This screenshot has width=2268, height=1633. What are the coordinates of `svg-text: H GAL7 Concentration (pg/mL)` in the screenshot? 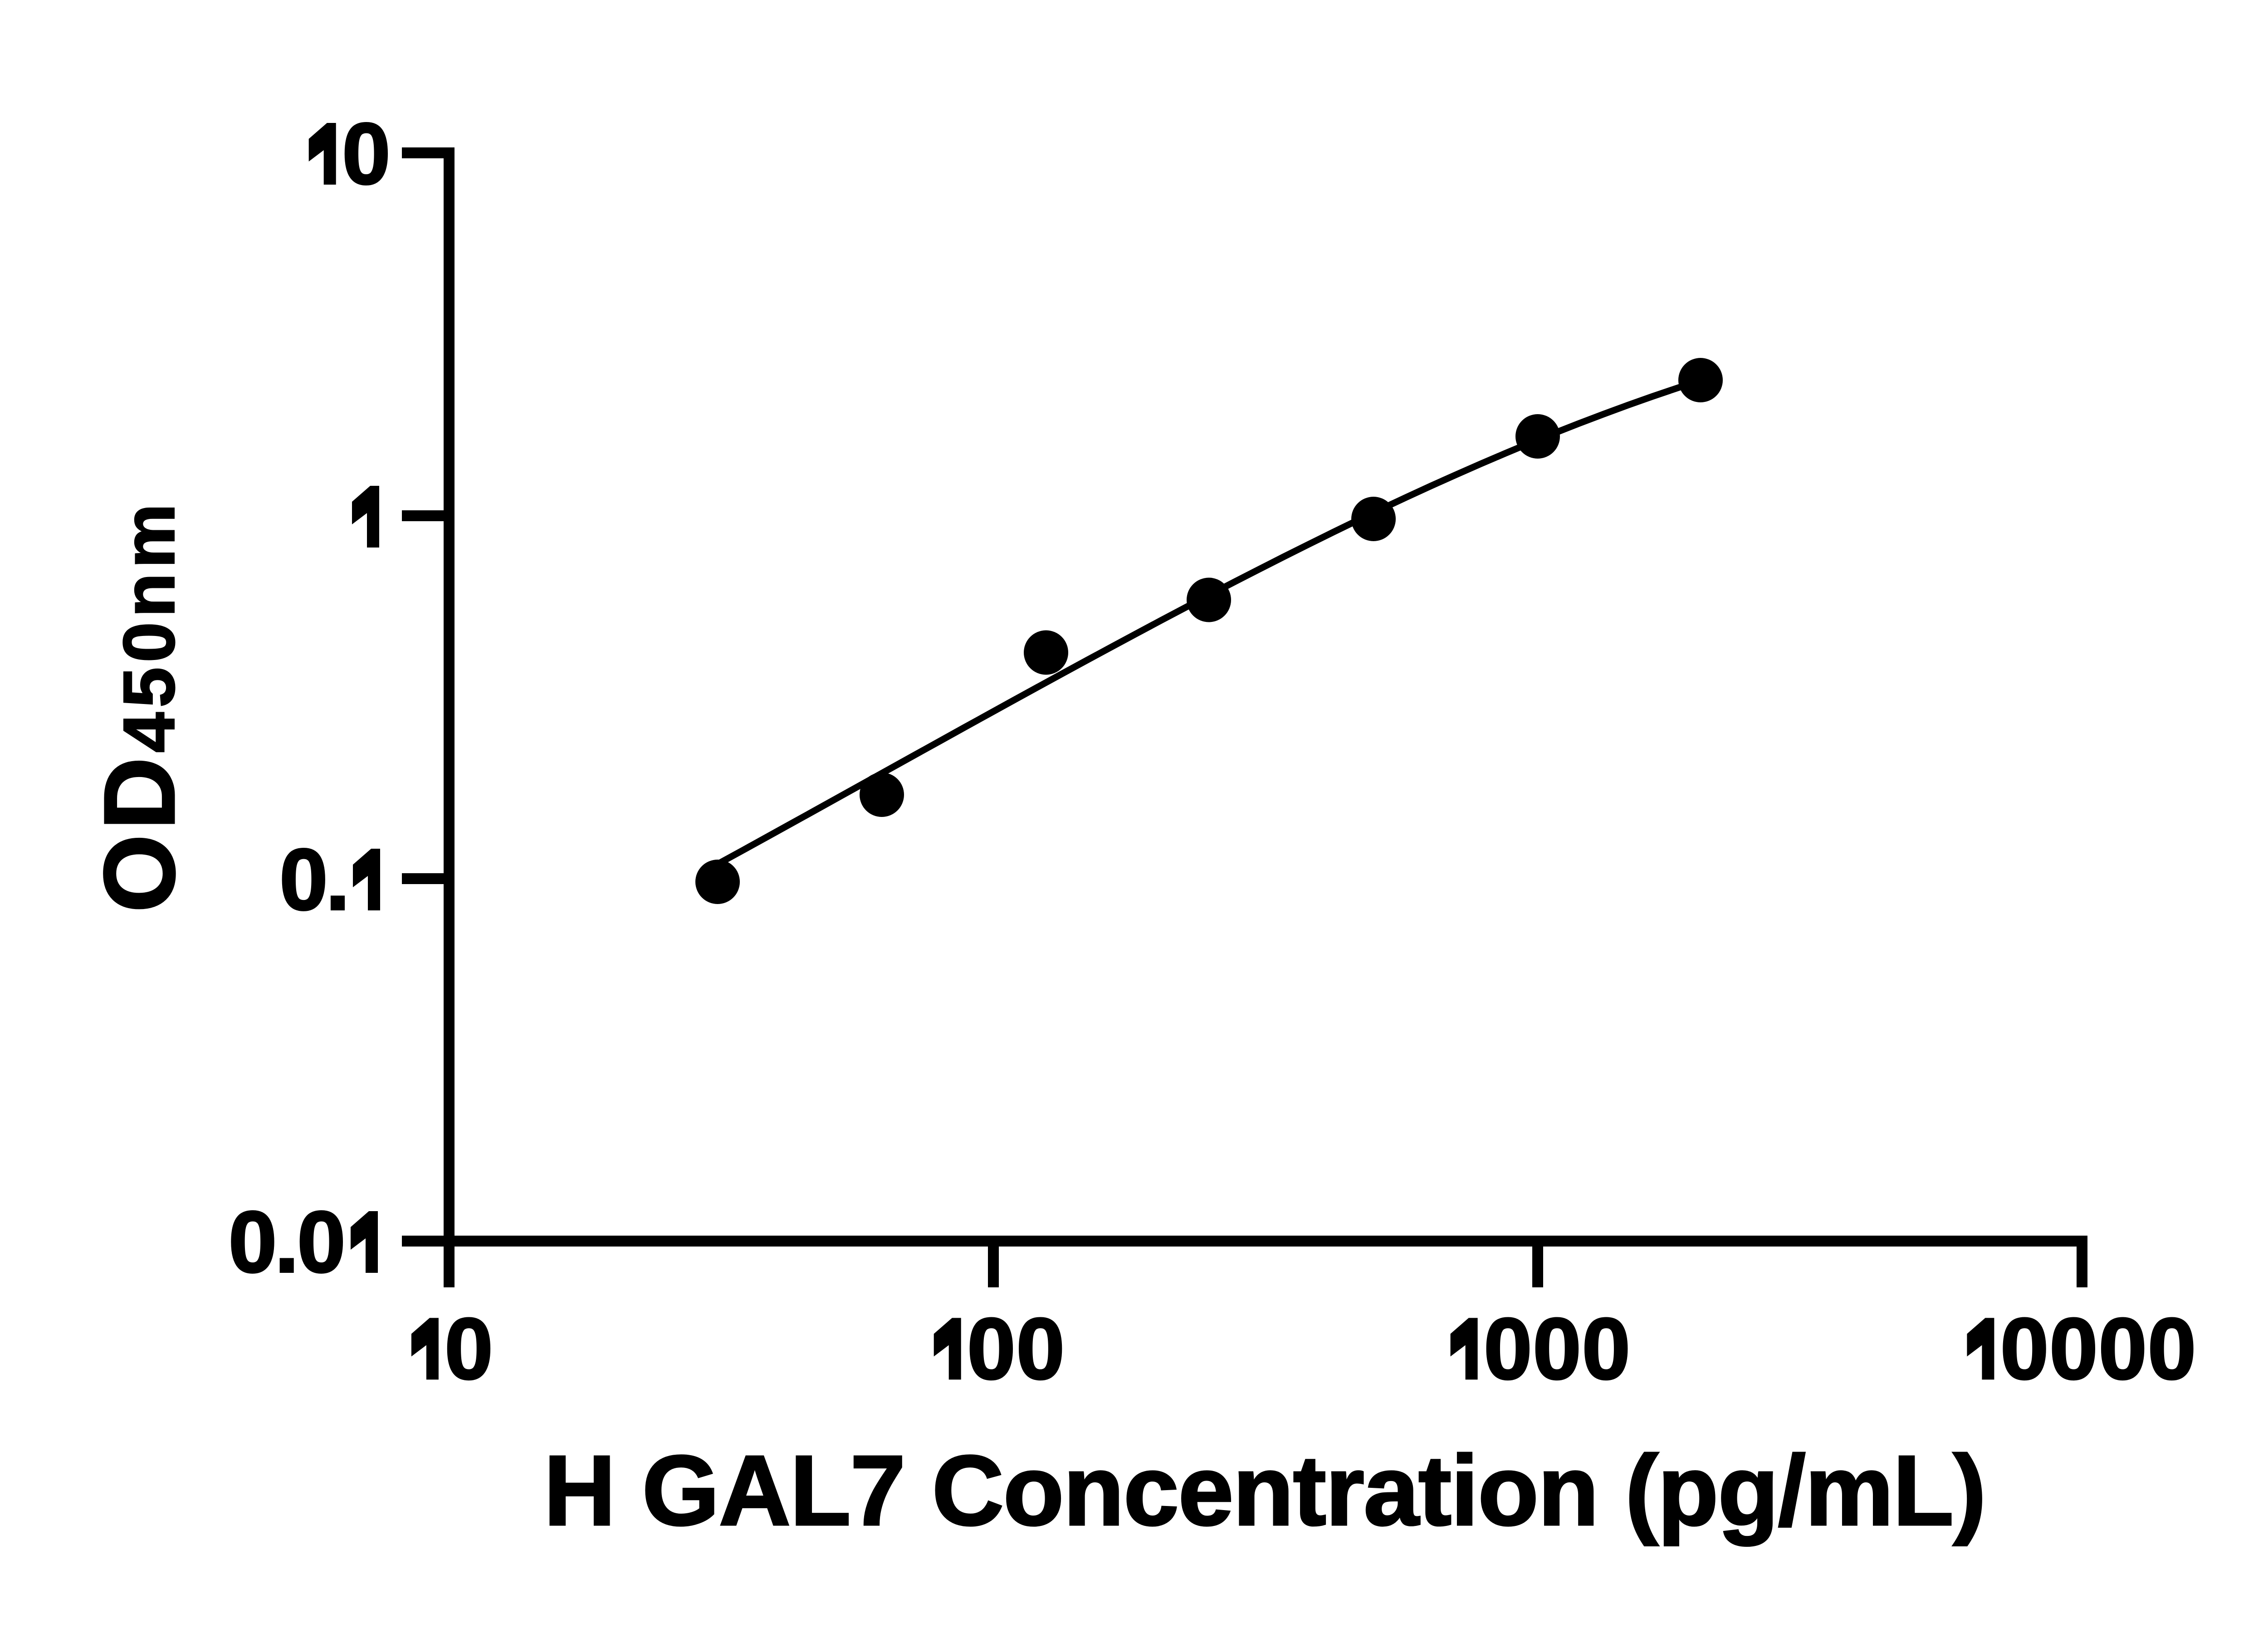 It's located at (1265, 1490).